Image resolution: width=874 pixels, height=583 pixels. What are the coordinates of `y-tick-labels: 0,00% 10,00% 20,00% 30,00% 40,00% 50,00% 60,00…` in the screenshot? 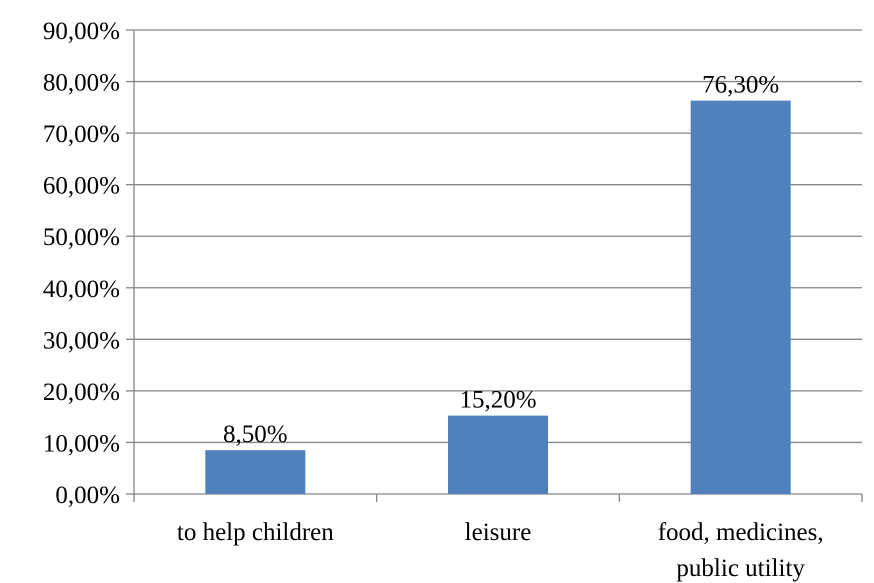 It's located at (81, 263).